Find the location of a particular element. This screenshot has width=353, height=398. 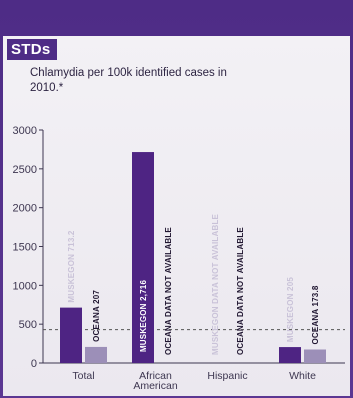

y-tick-label: 1000 is located at coordinates (25, 286).